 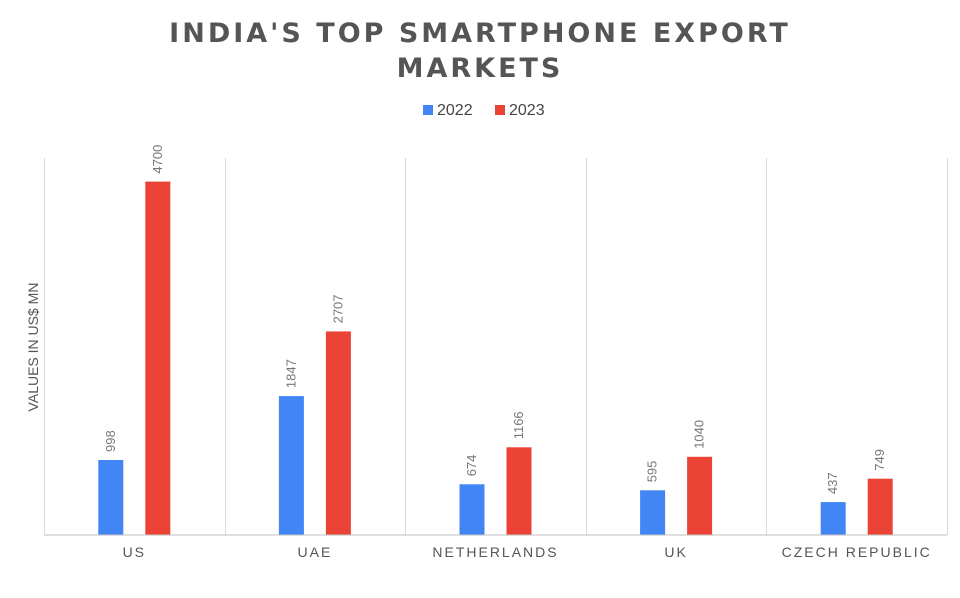 What do you see at coordinates (879, 460) in the screenshot?
I see `data-label-czech-republic-2023: 749` at bounding box center [879, 460].